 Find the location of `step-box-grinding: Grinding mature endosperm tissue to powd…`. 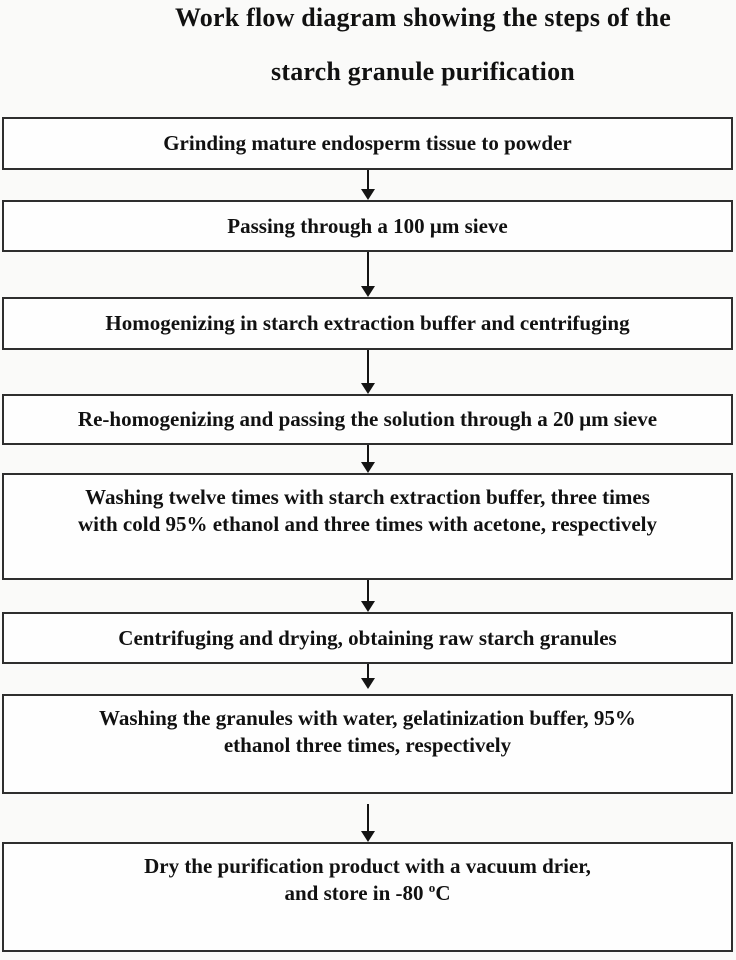

step-box-grinding: Grinding mature endosperm tissue to powd… is located at coordinates (367, 143).